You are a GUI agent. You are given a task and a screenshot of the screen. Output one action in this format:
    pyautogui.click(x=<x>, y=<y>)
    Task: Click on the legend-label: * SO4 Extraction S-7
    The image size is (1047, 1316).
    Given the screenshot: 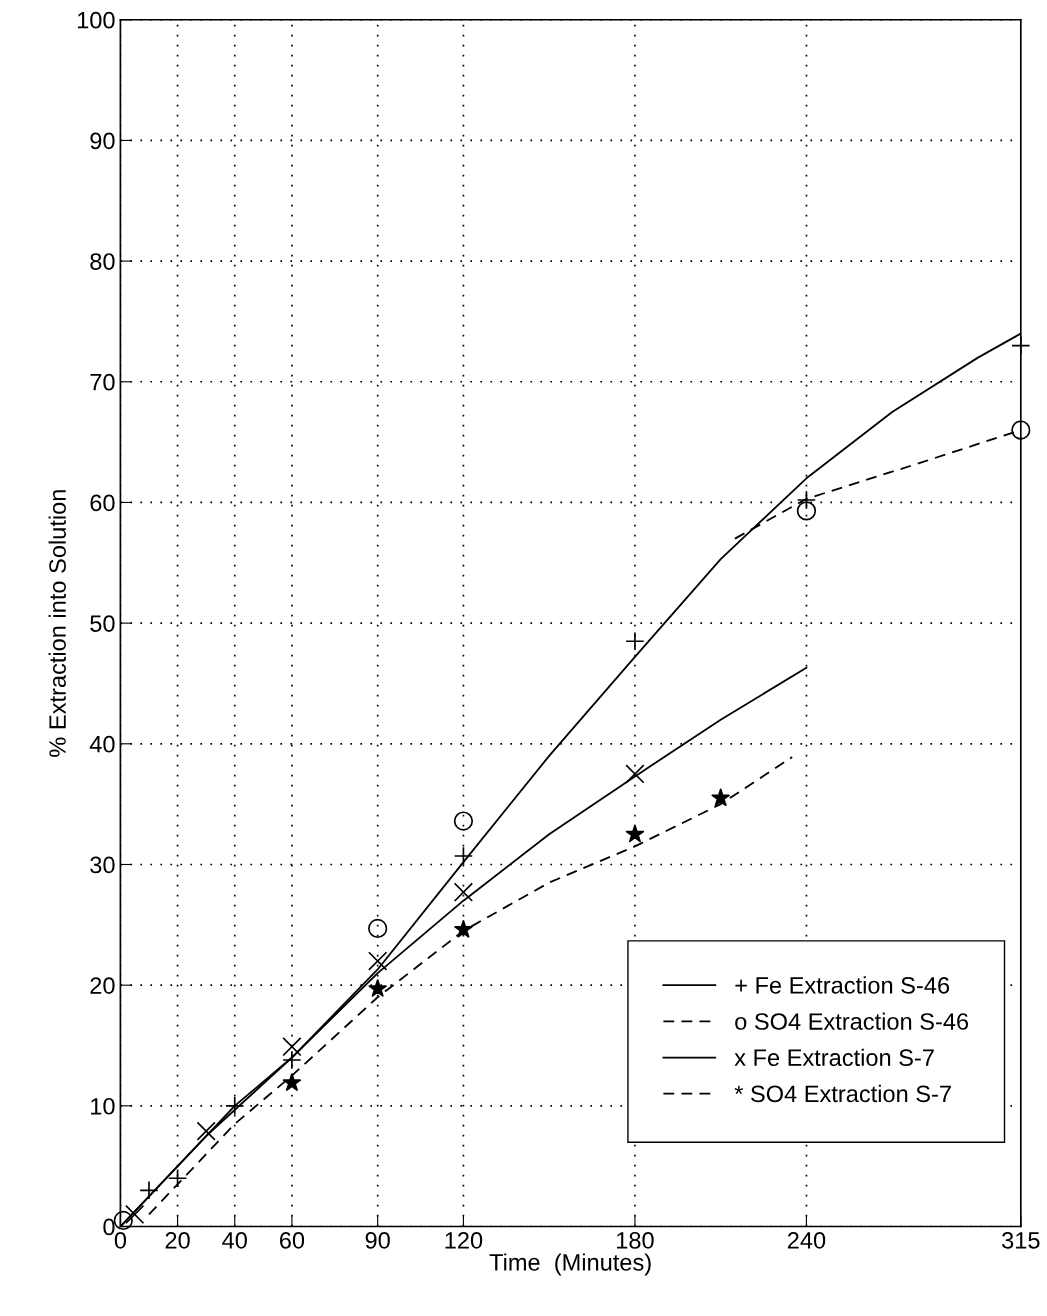 What is the action you would take?
    pyautogui.click(x=842, y=1093)
    